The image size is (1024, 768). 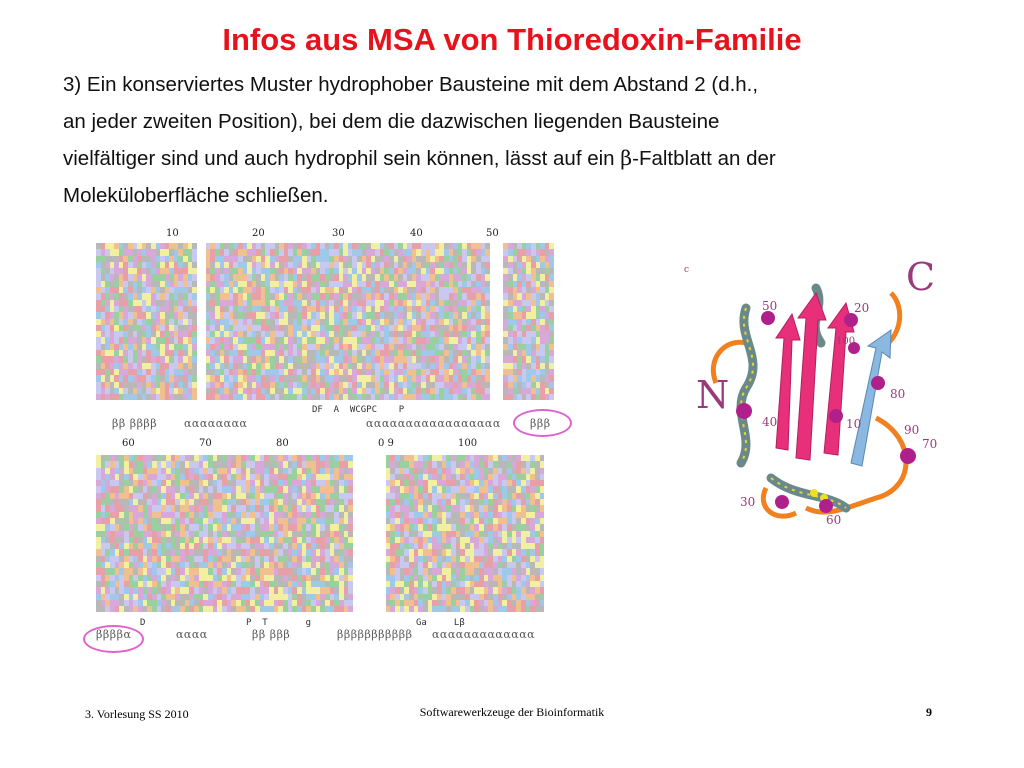 What do you see at coordinates (258, 233) in the screenshot?
I see `ruler-label-20: 20` at bounding box center [258, 233].